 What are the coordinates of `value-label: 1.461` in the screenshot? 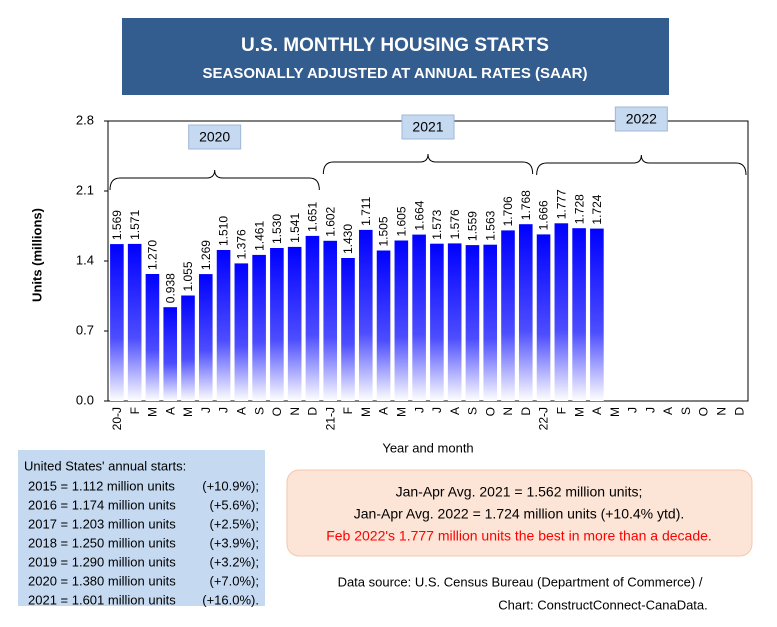 It's located at (259, 236).